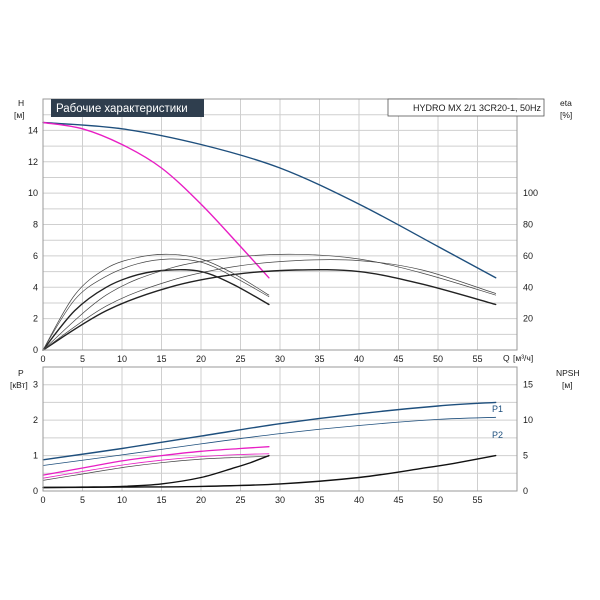 The image size is (600, 600). What do you see at coordinates (19, 385) in the screenshot?
I see `power-axis-unit: [кВт]` at bounding box center [19, 385].